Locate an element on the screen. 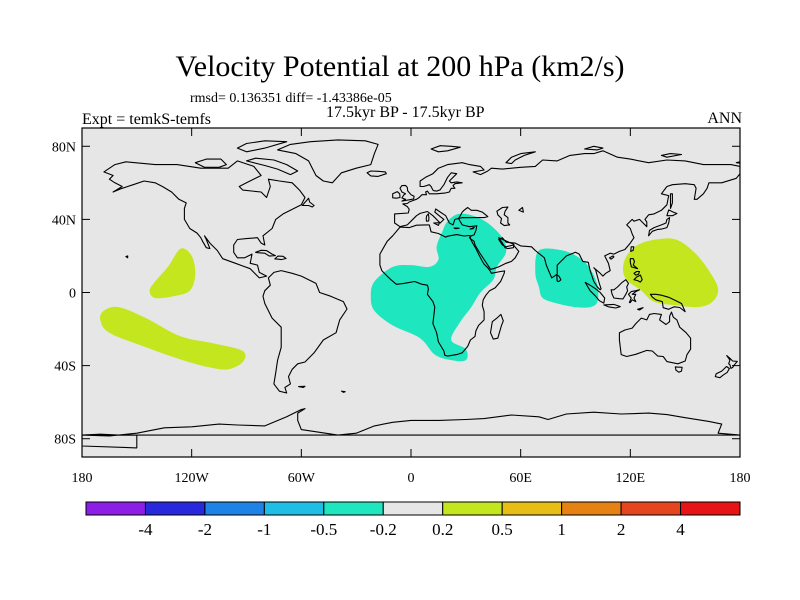  coastline-north-america is located at coordinates (204, 219).